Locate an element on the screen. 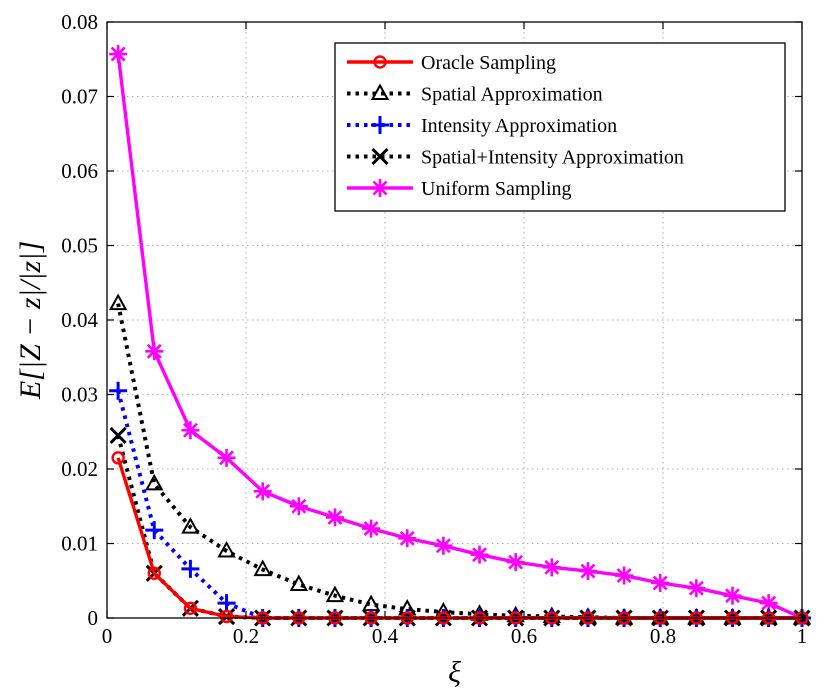 This screenshot has height=696, width=830. legend-item: Oracle Sampling is located at coordinates (451, 63).